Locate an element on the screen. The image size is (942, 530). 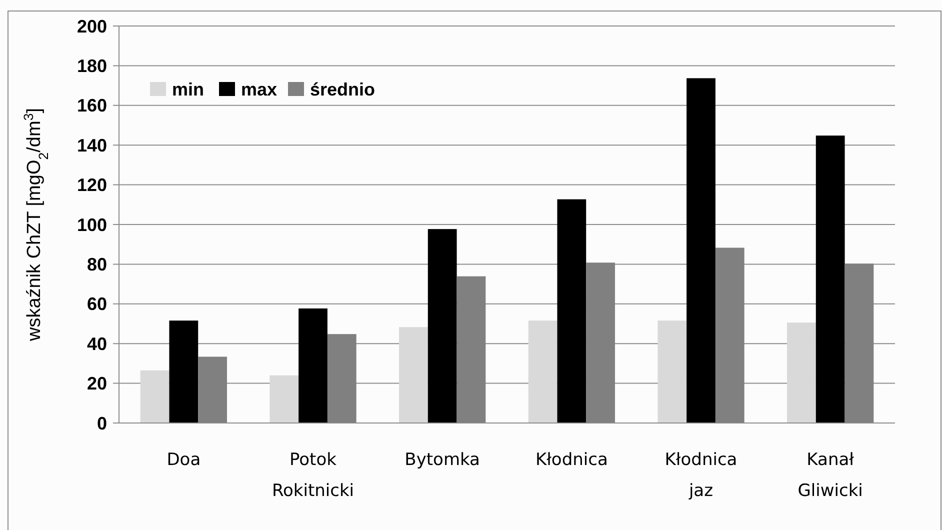
y-tick-label: 180 is located at coordinates (91, 66).